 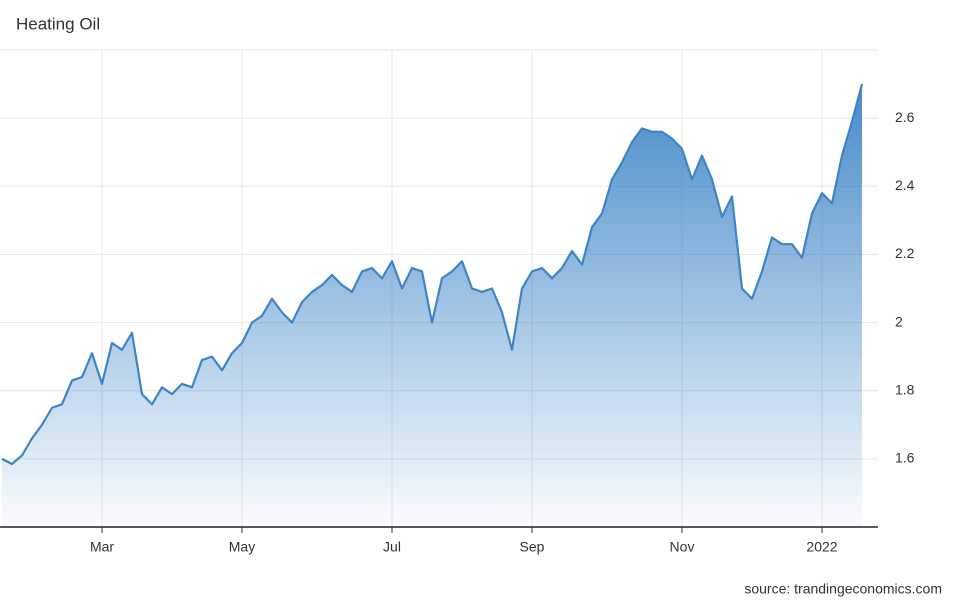 What do you see at coordinates (905, 253) in the screenshot?
I see `y-tick-label: 2.2` at bounding box center [905, 253].